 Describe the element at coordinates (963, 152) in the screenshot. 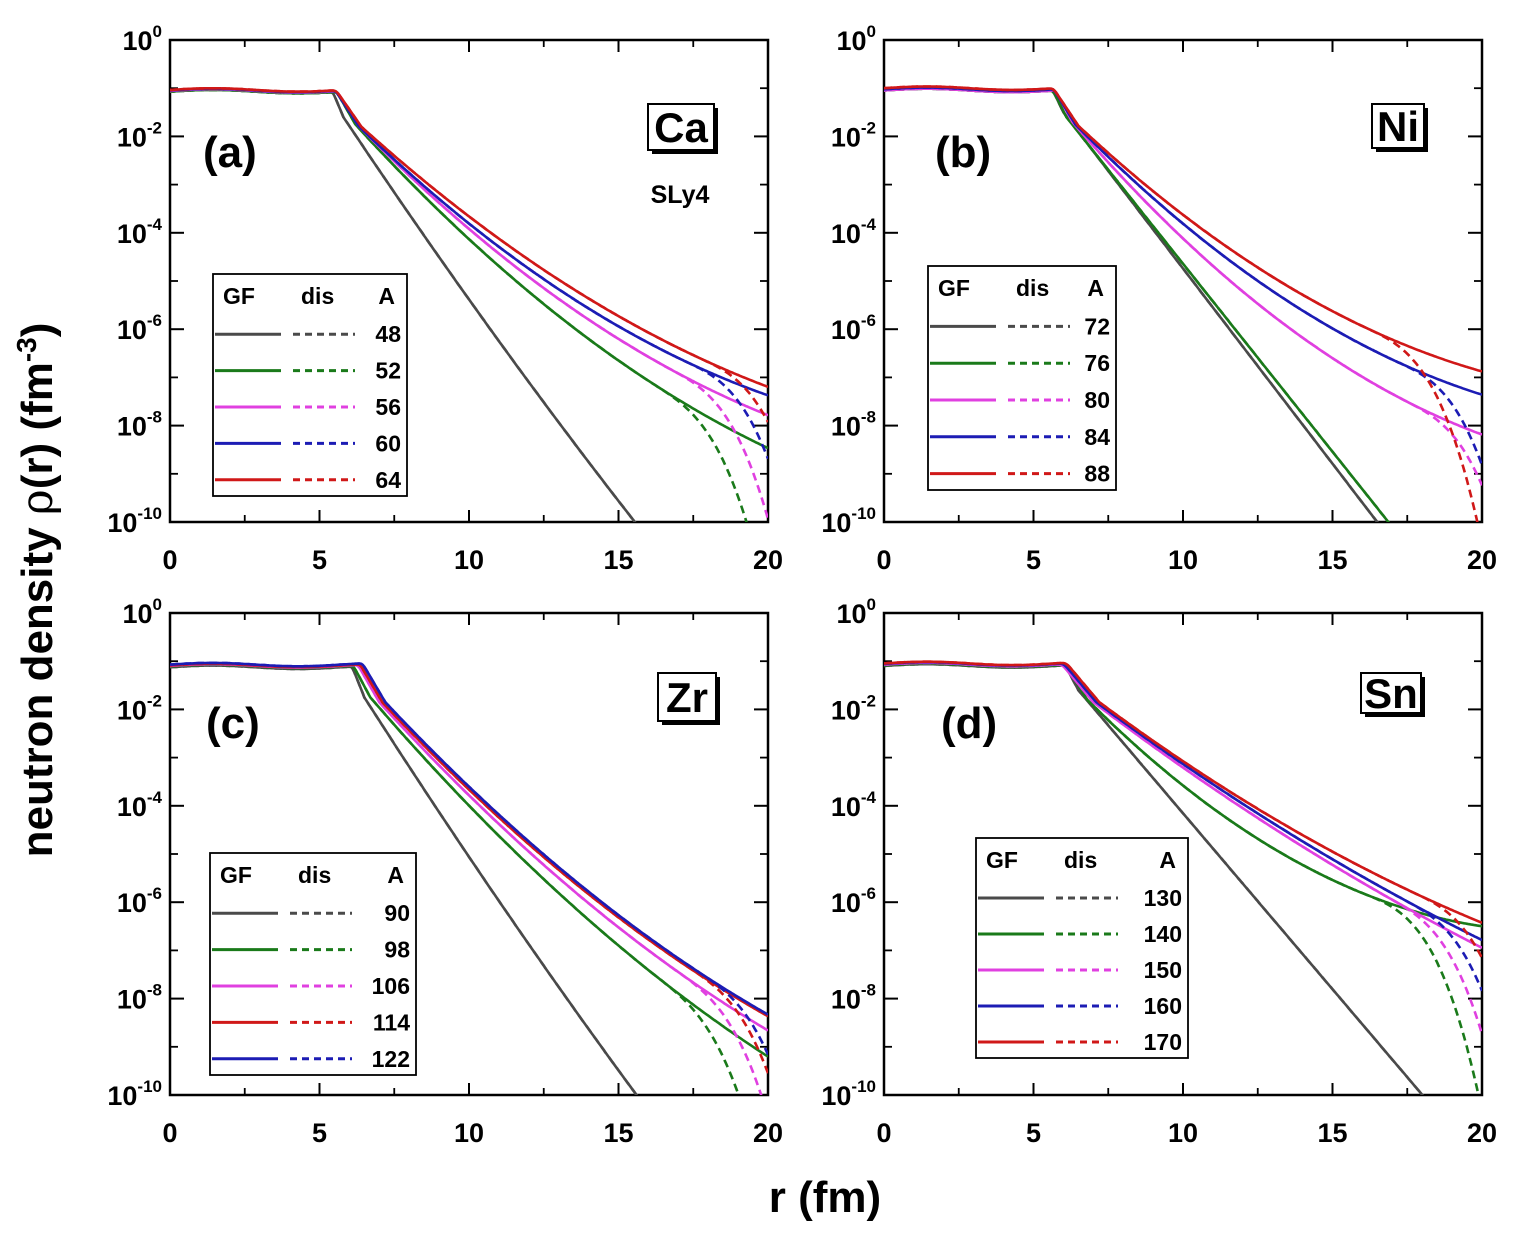

I see `panel-label: (b)` at that location.